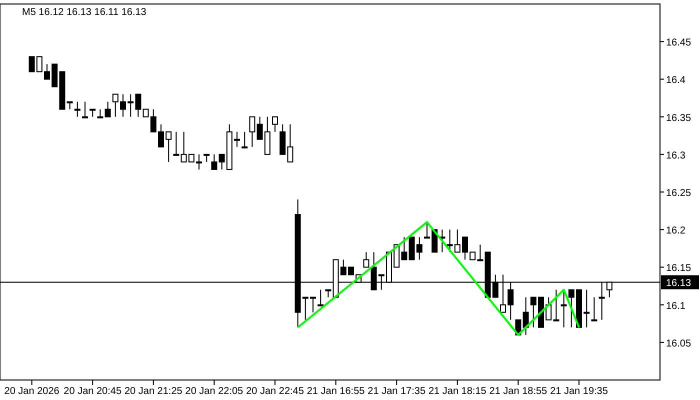  What do you see at coordinates (153, 391) in the screenshot?
I see `x-tick-label: 20 Jan 21:25` at bounding box center [153, 391].